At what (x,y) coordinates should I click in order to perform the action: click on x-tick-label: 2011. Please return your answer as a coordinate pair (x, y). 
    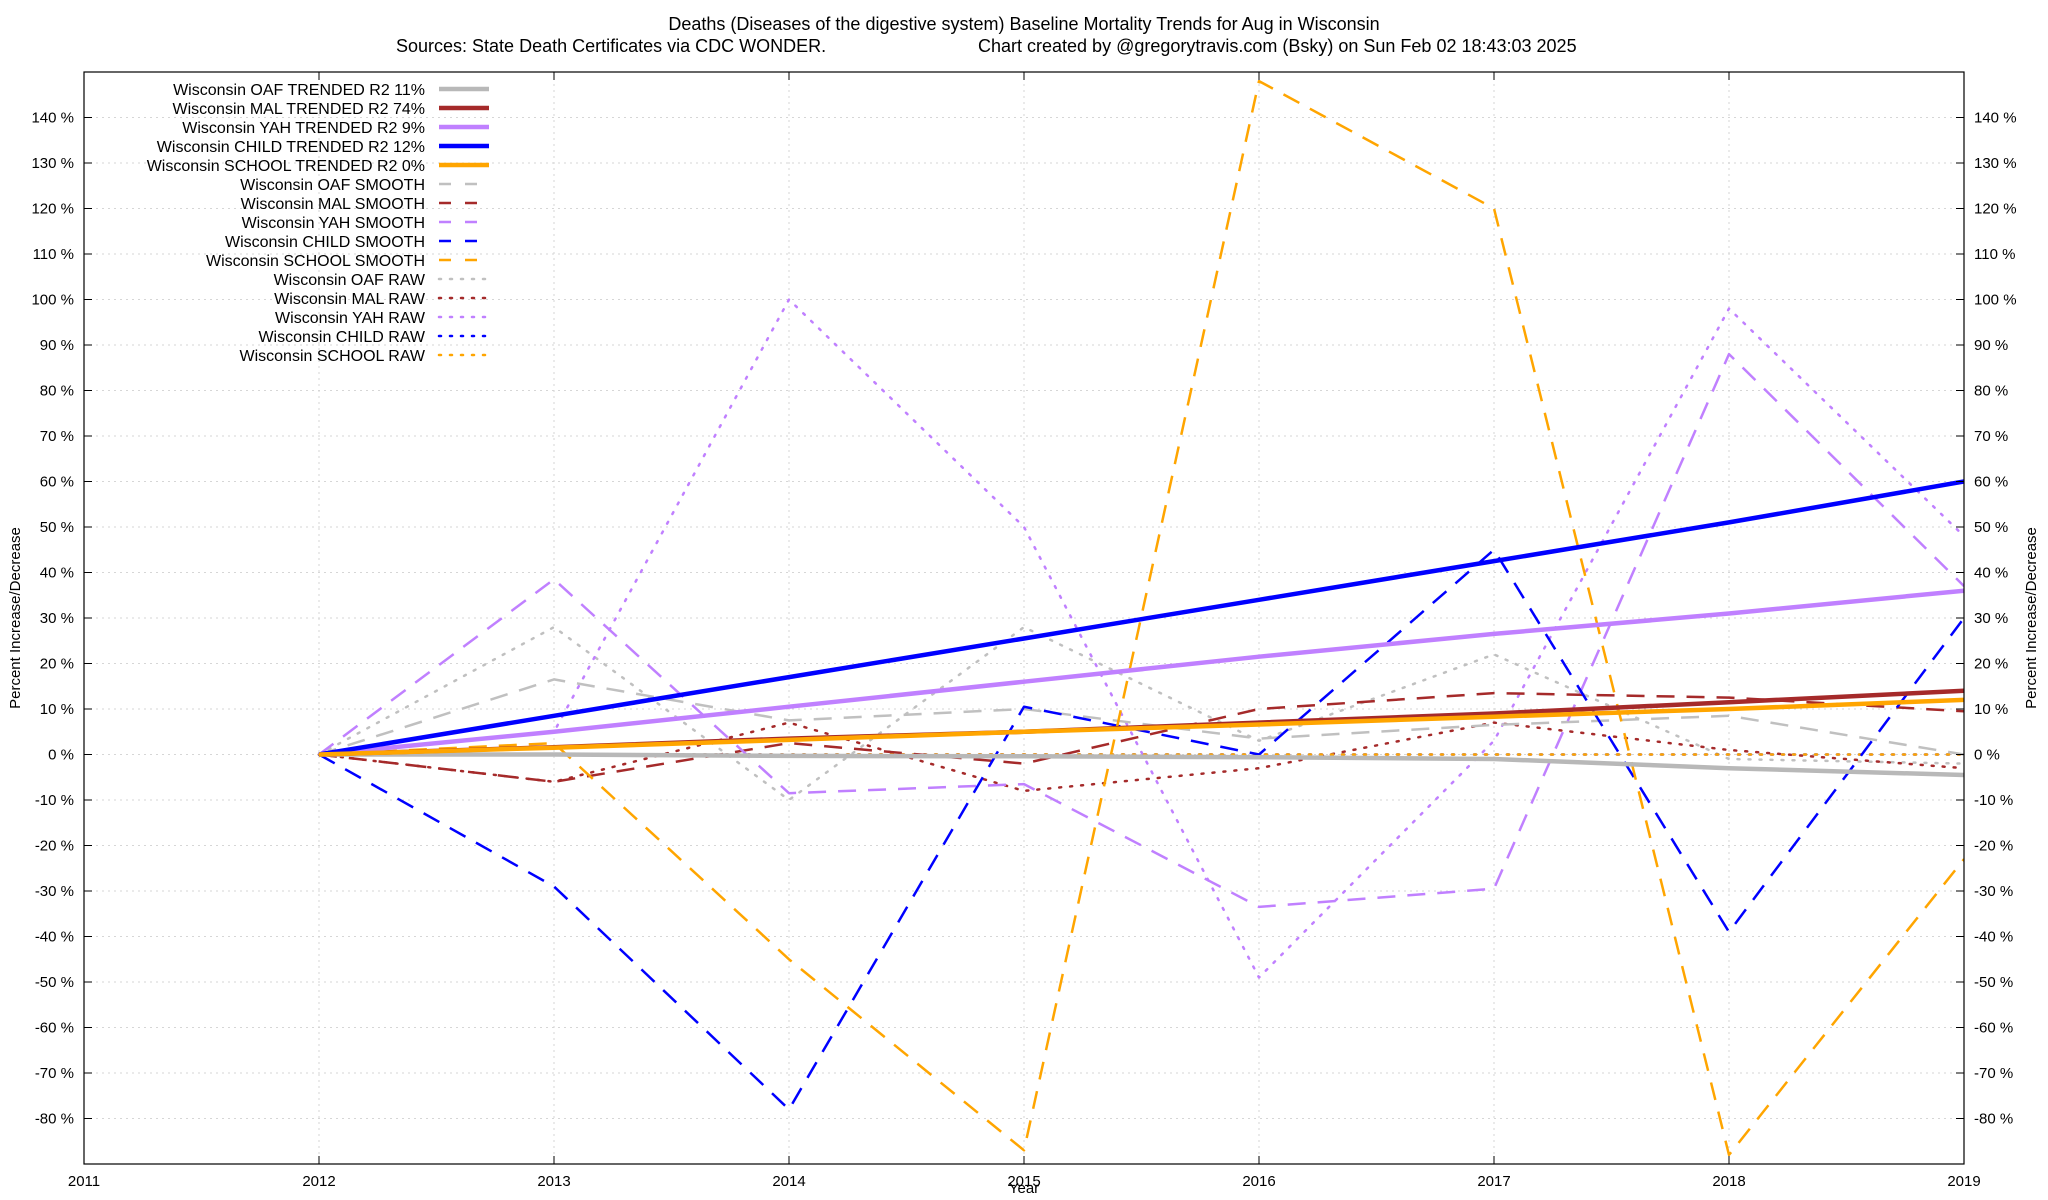
    Looking at the image, I should click on (84, 1181).